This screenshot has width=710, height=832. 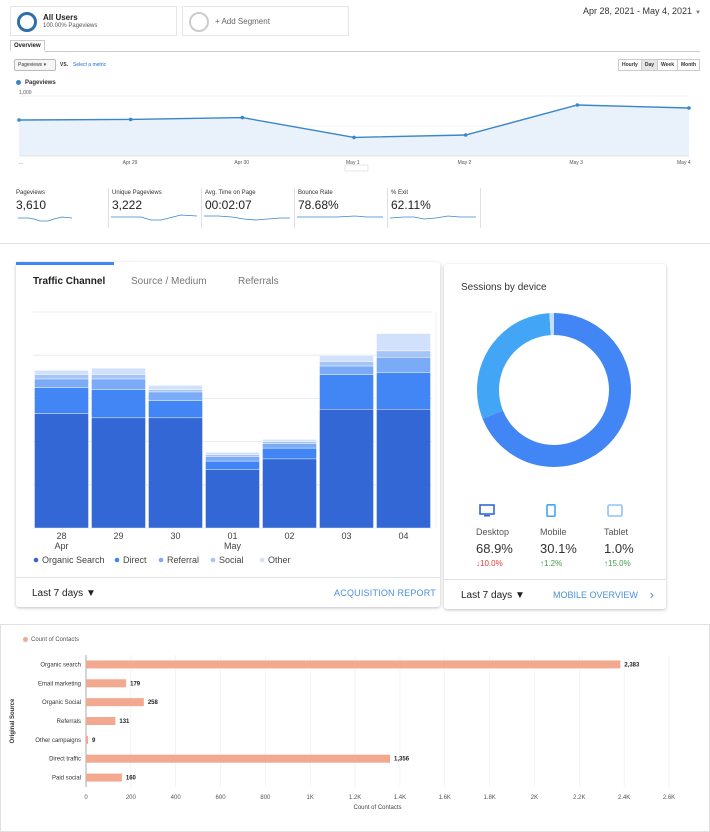 What do you see at coordinates (698, 13) in the screenshot?
I see `caret-down-icon: ▼` at bounding box center [698, 13].